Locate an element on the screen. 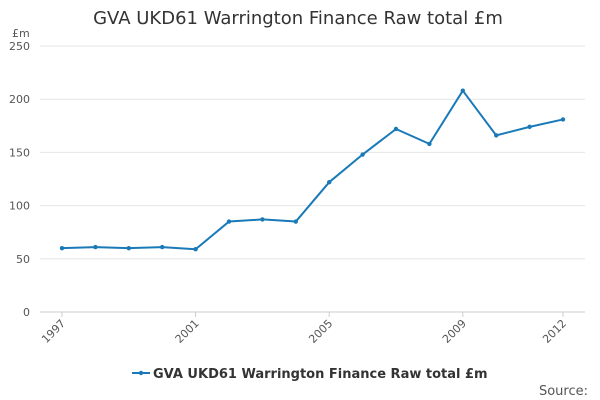  y-tick-label: 150 is located at coordinates (19, 152).